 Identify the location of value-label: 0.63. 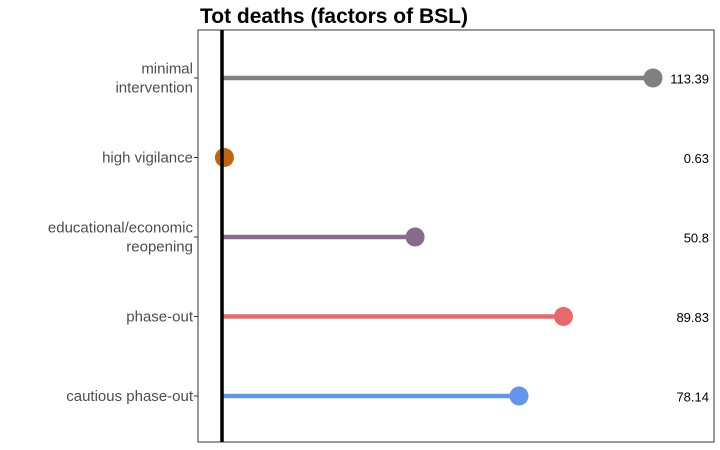
(696, 158).